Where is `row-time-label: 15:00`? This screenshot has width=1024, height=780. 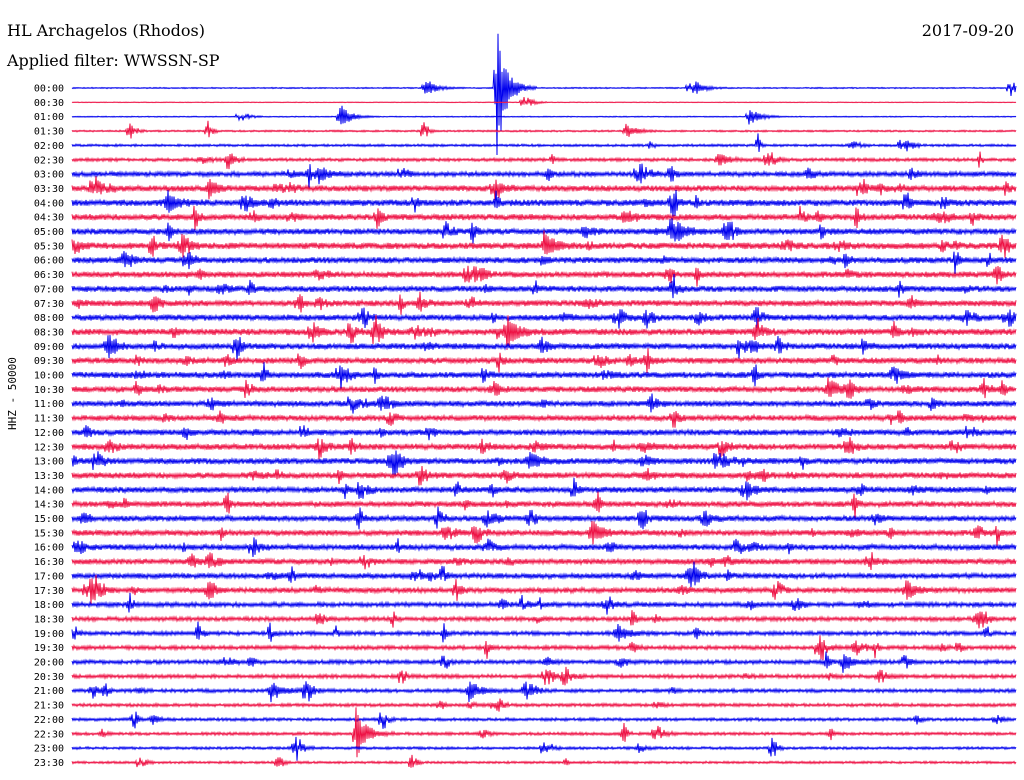
row-time-label: 15:00 is located at coordinates (49, 519).